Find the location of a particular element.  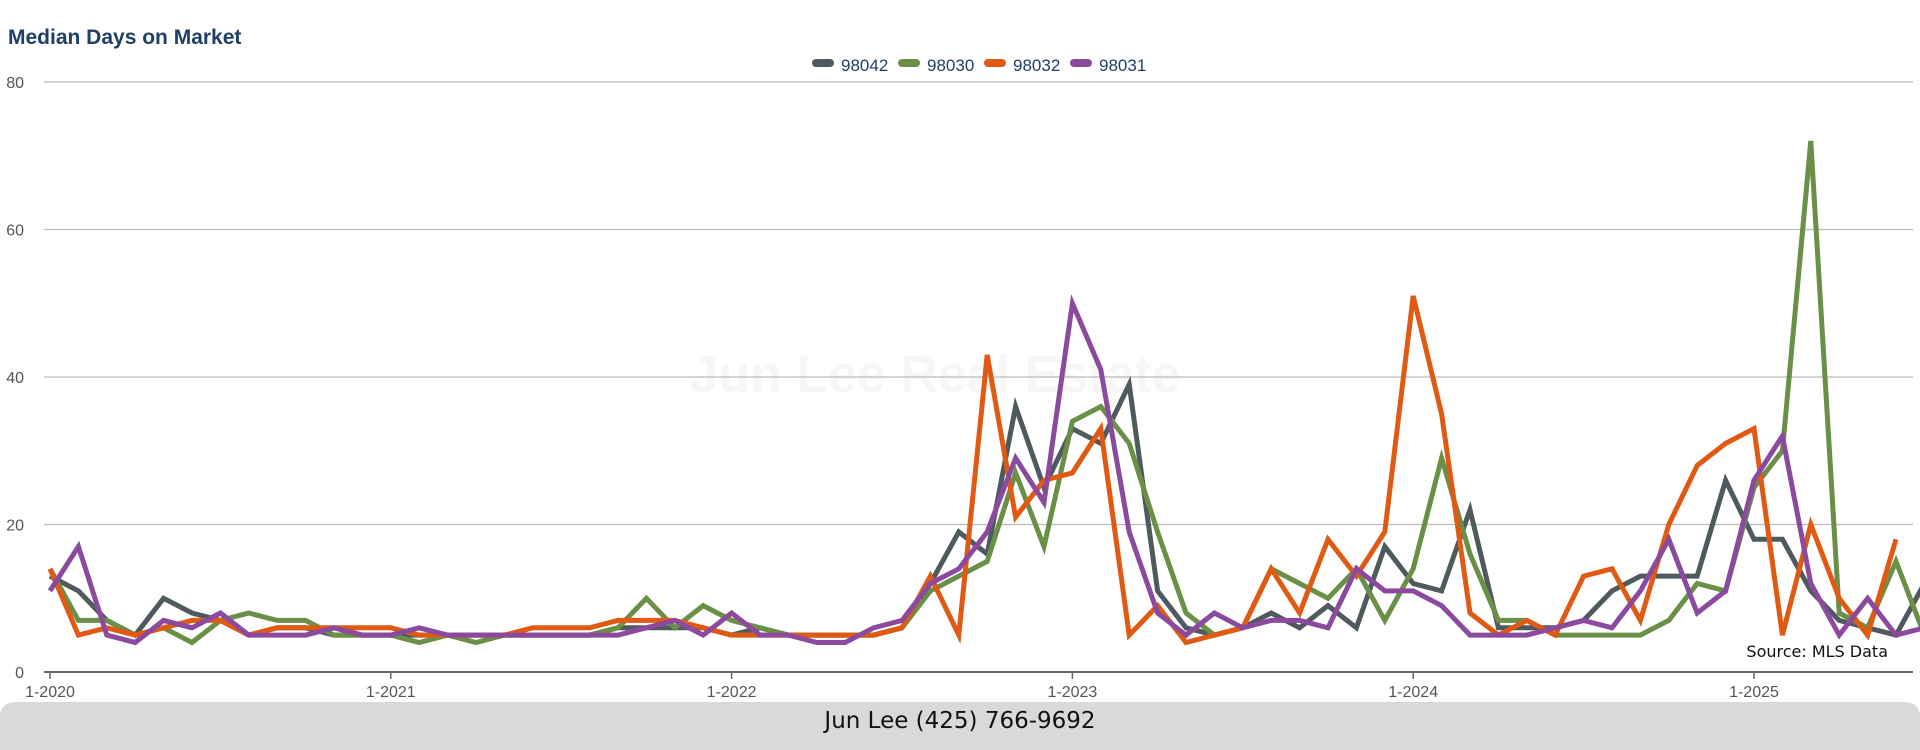

footer-contact: Jun Lee (425) 766-9692 is located at coordinates (960, 721).